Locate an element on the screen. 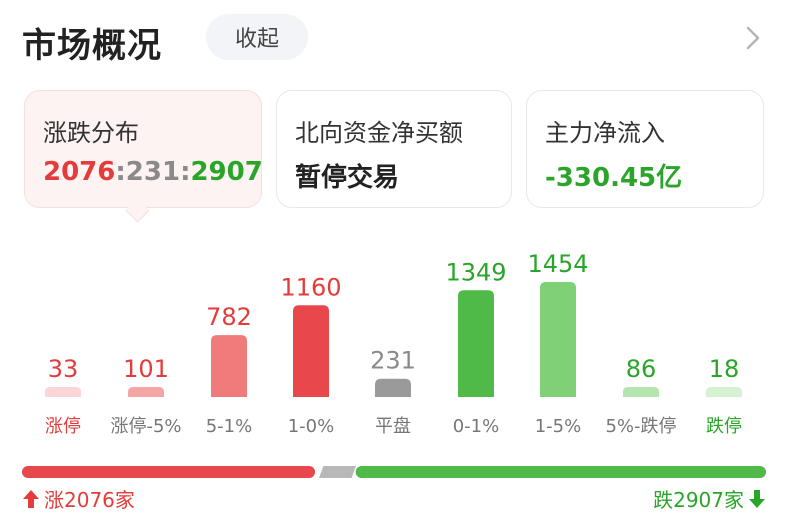 The height and width of the screenshot is (526, 787). main-inflow-value: -330.45亿 is located at coordinates (614, 178).